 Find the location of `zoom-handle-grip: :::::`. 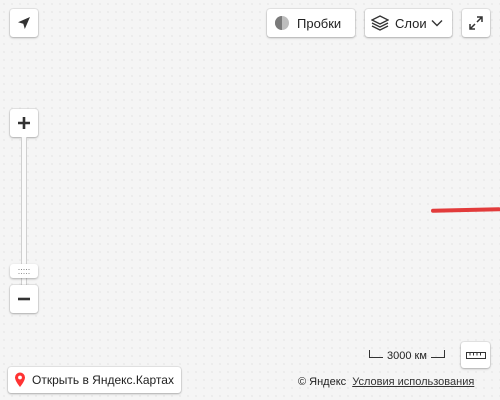

zoom-handle-grip: ::::: is located at coordinates (24, 271).